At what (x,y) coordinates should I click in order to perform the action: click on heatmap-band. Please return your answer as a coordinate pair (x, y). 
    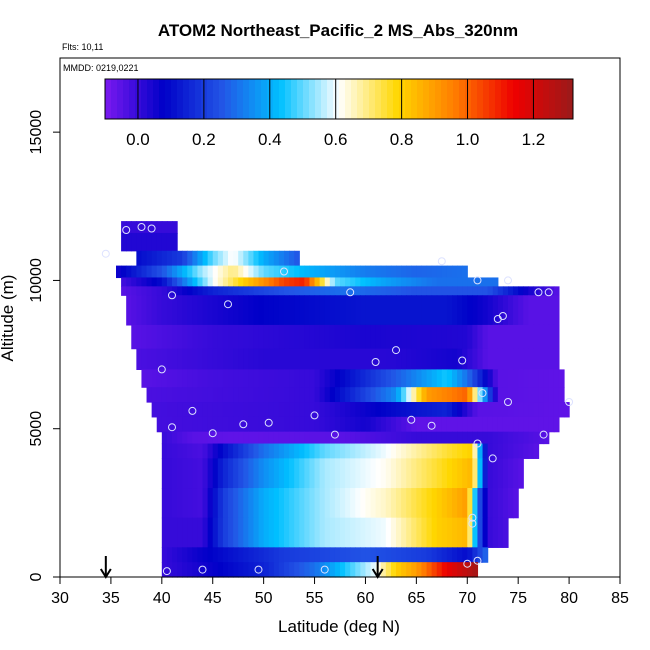
    Looking at the image, I should click on (348, 359).